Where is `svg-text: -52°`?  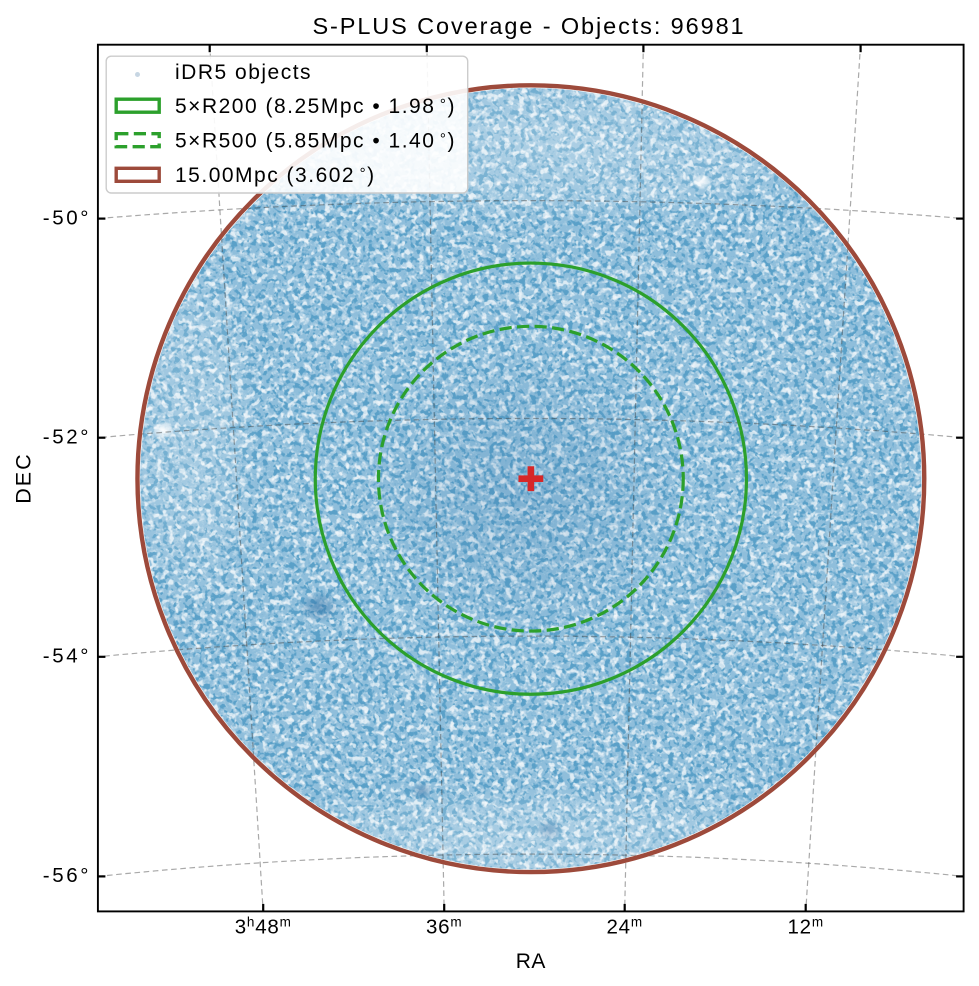
svg-text: -52° is located at coordinates (67, 437).